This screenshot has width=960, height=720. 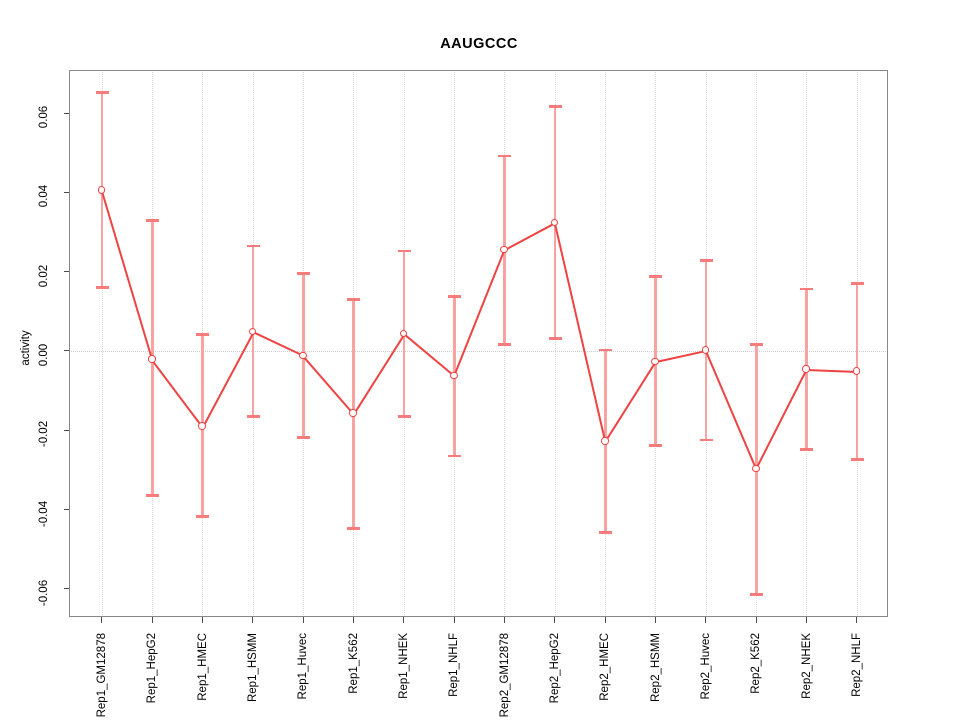 What do you see at coordinates (404, 666) in the screenshot?
I see `x-axis-tick-label-text: Rep1_NHEK` at bounding box center [404, 666].